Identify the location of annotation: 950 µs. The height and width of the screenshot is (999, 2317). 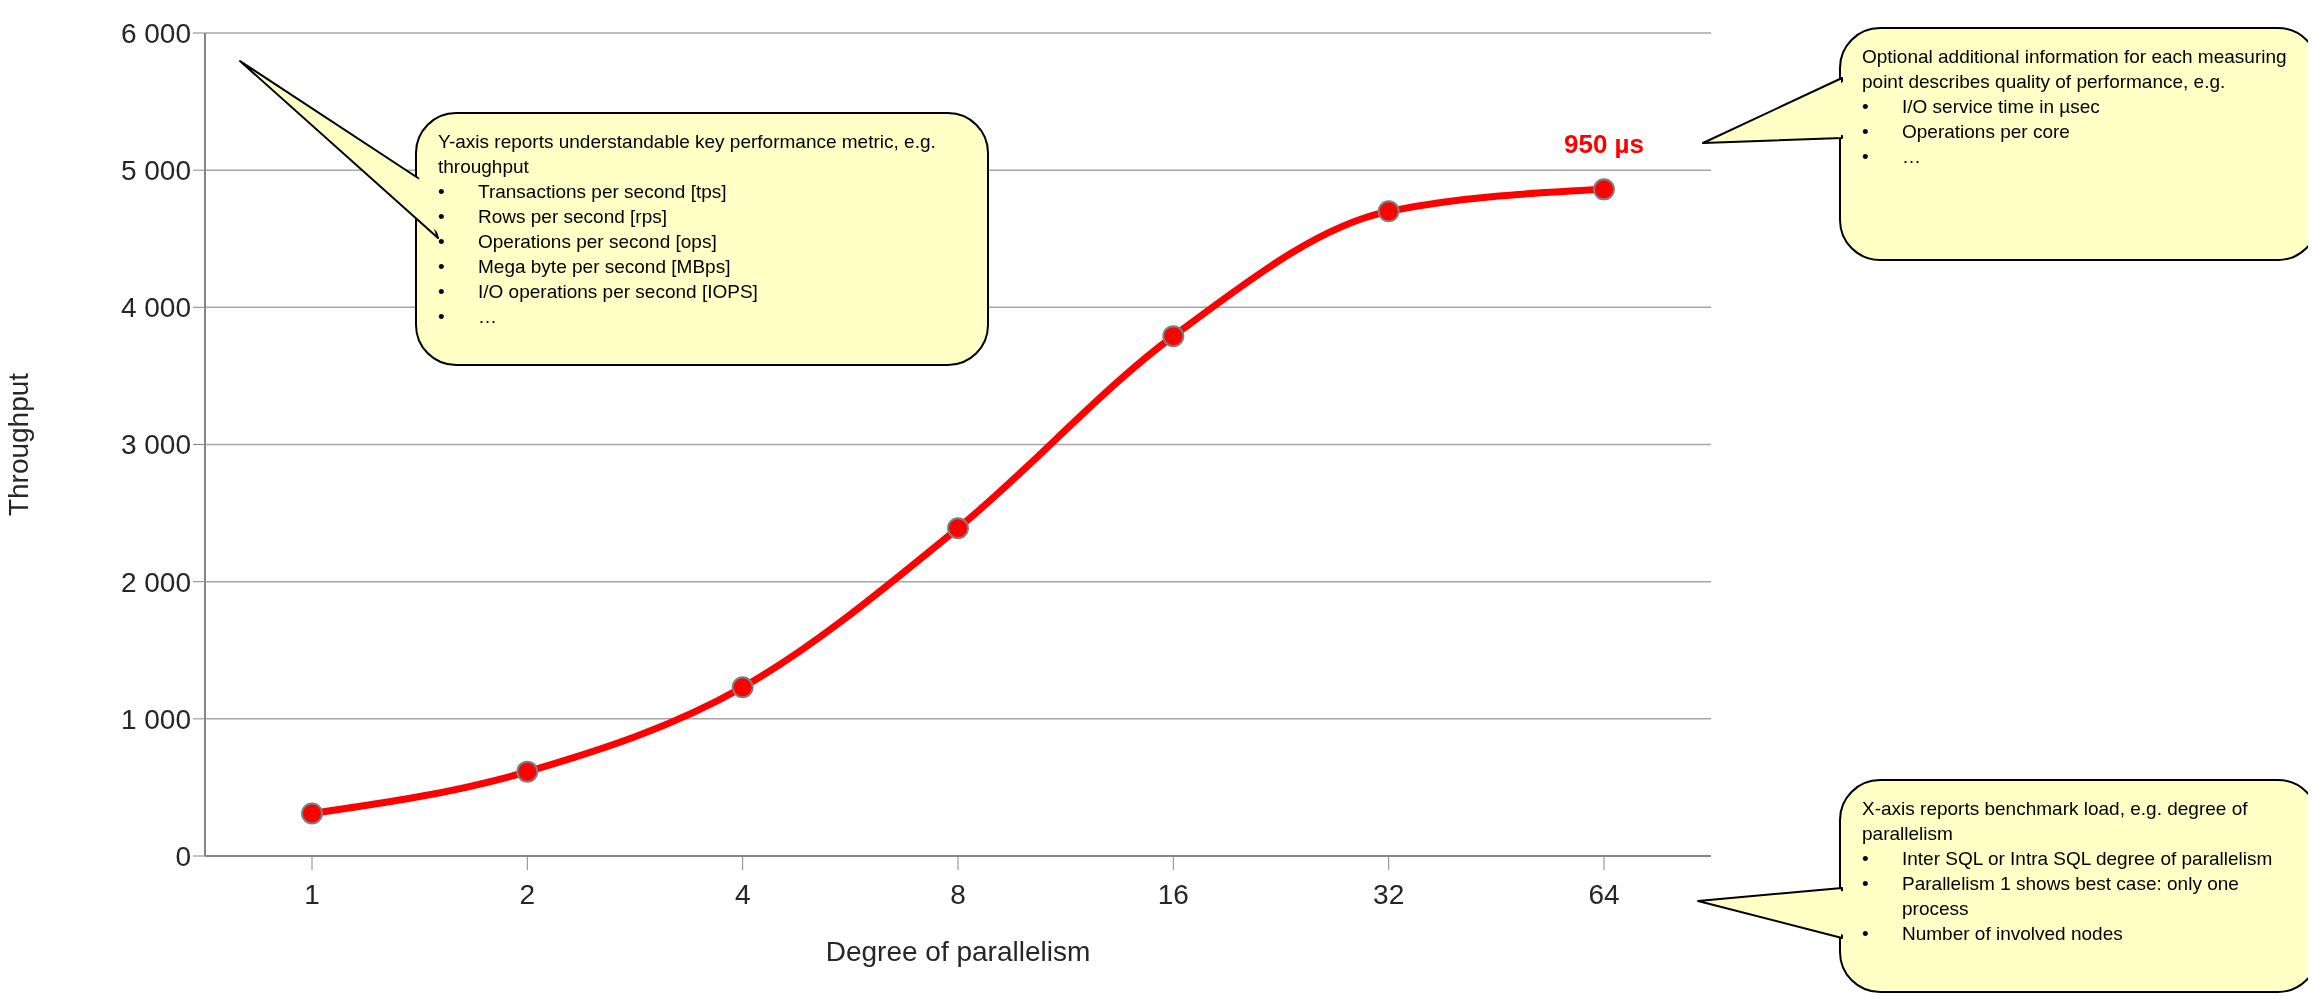
(1604, 144).